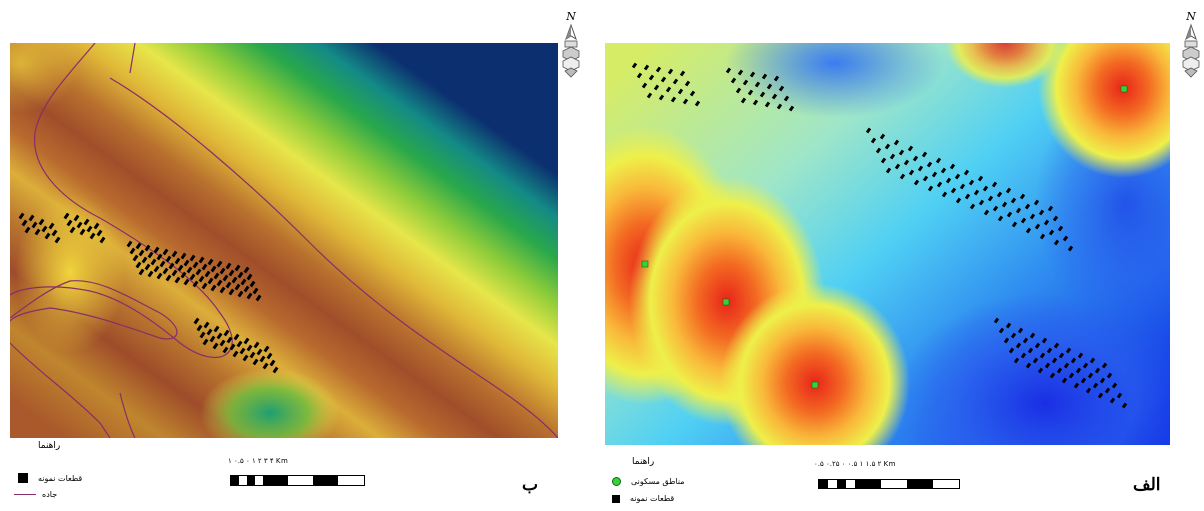 The image size is (1204, 511). I want to click on sample-plots-left, so click(148, 293).